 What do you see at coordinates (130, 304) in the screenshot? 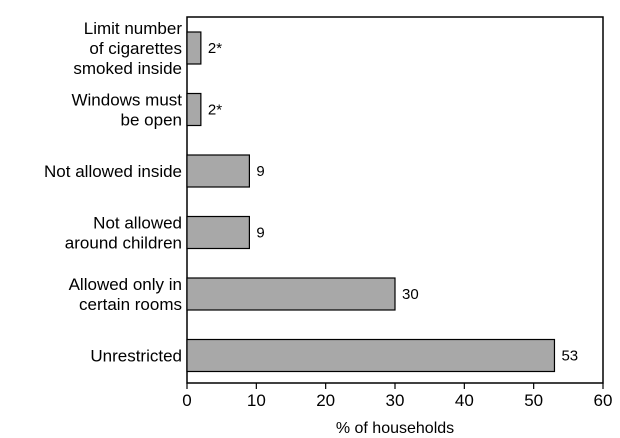
I see `category-label: certain rooms` at bounding box center [130, 304].